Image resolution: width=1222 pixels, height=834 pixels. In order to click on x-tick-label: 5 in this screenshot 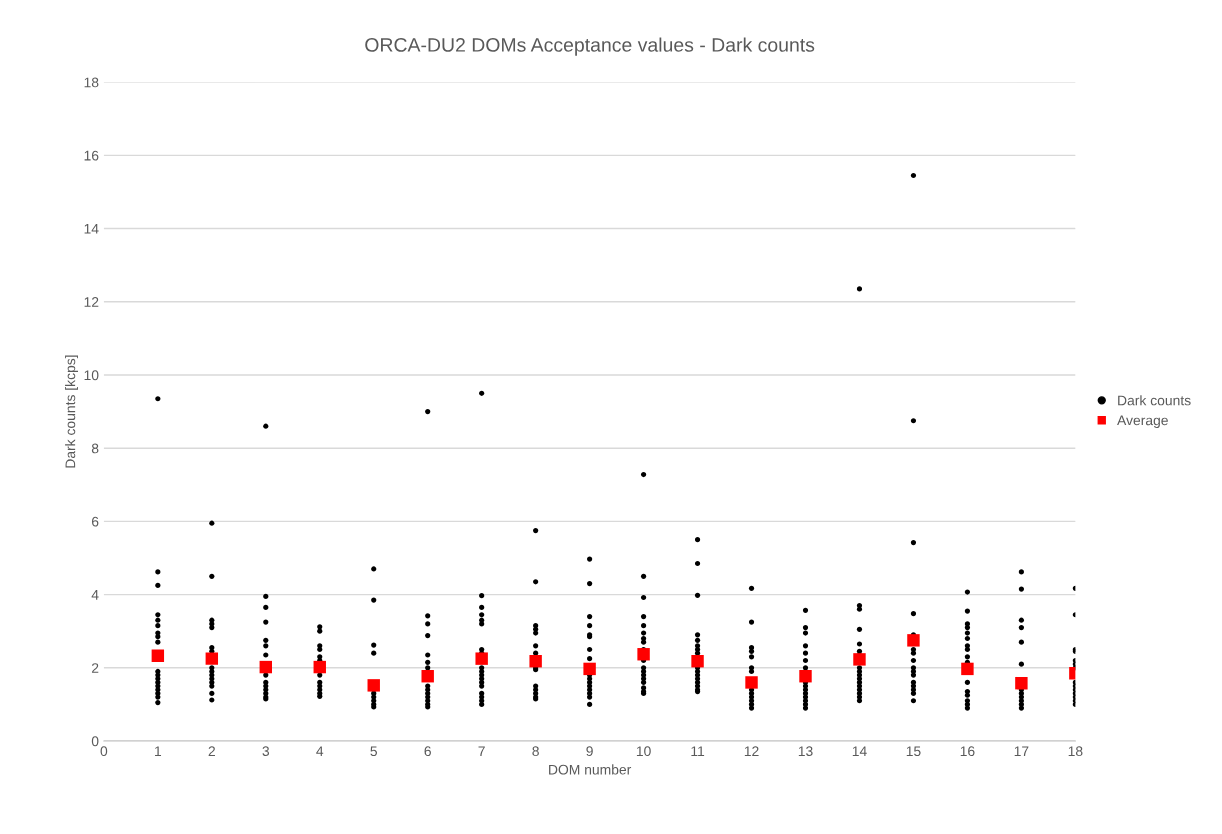, I will do `click(374, 751)`.